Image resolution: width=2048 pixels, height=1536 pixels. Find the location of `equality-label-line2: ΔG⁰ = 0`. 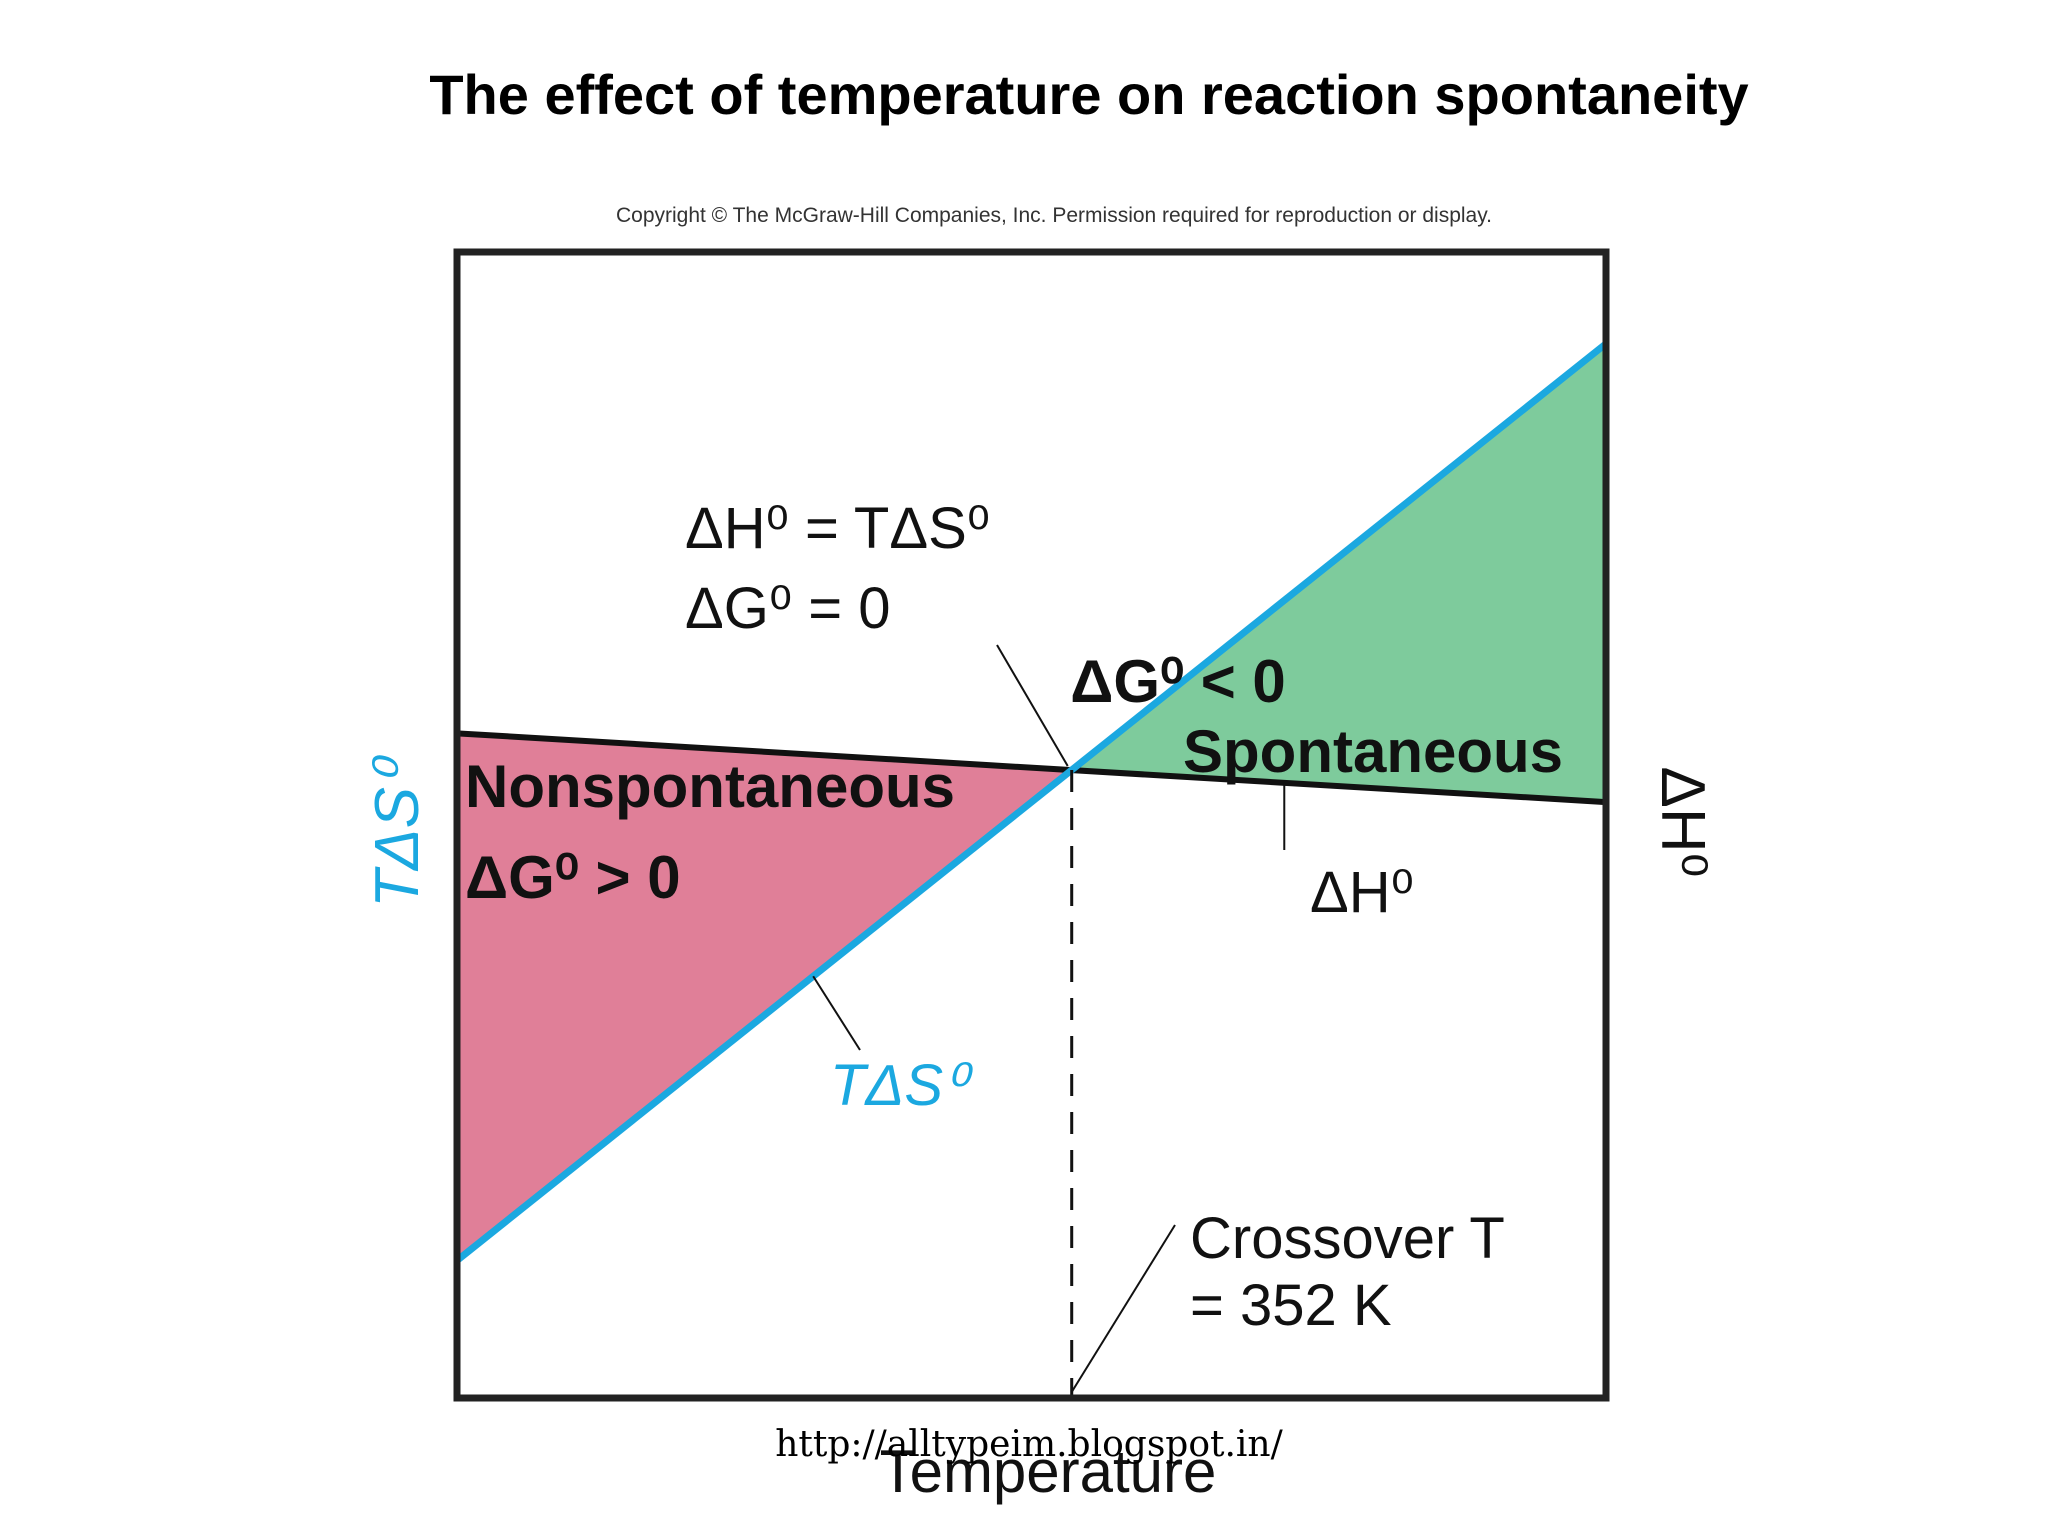

equality-label-line2: ΔG⁰ = 0 is located at coordinates (787, 608).